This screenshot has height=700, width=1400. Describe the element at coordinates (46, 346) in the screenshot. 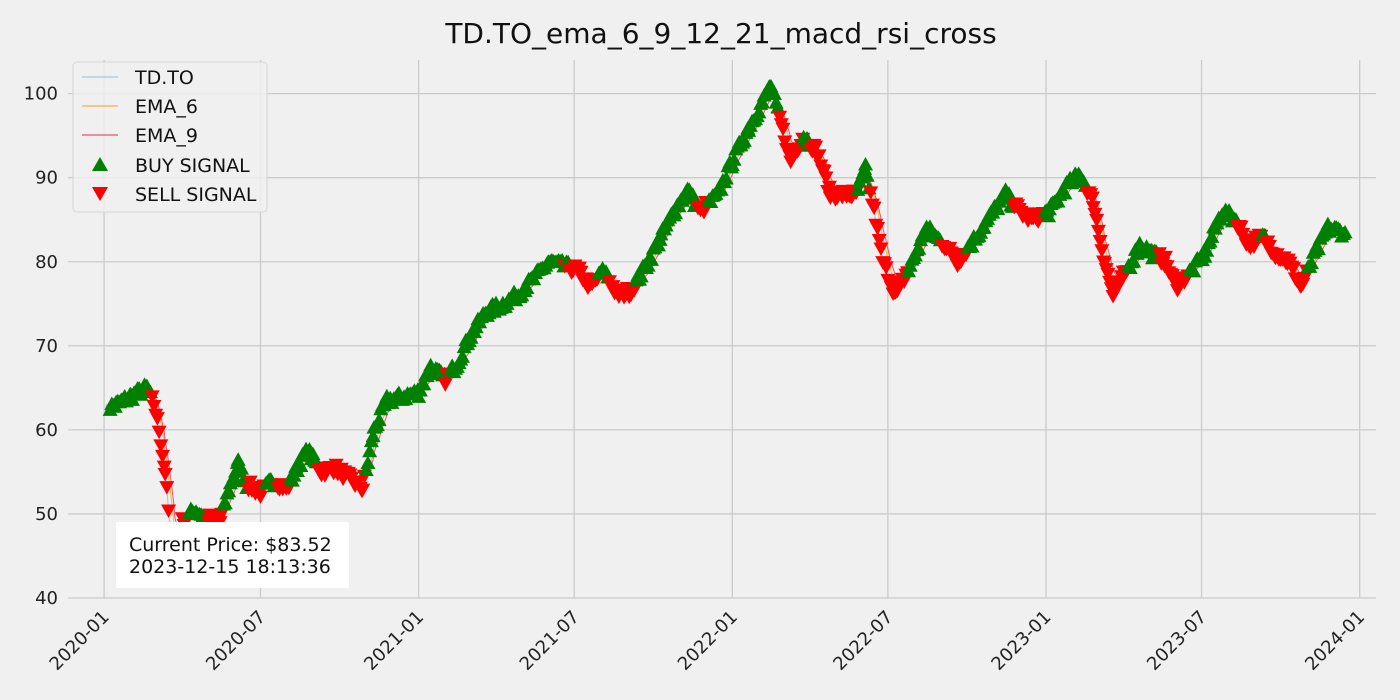

I see `y-tick-label: 70` at that location.